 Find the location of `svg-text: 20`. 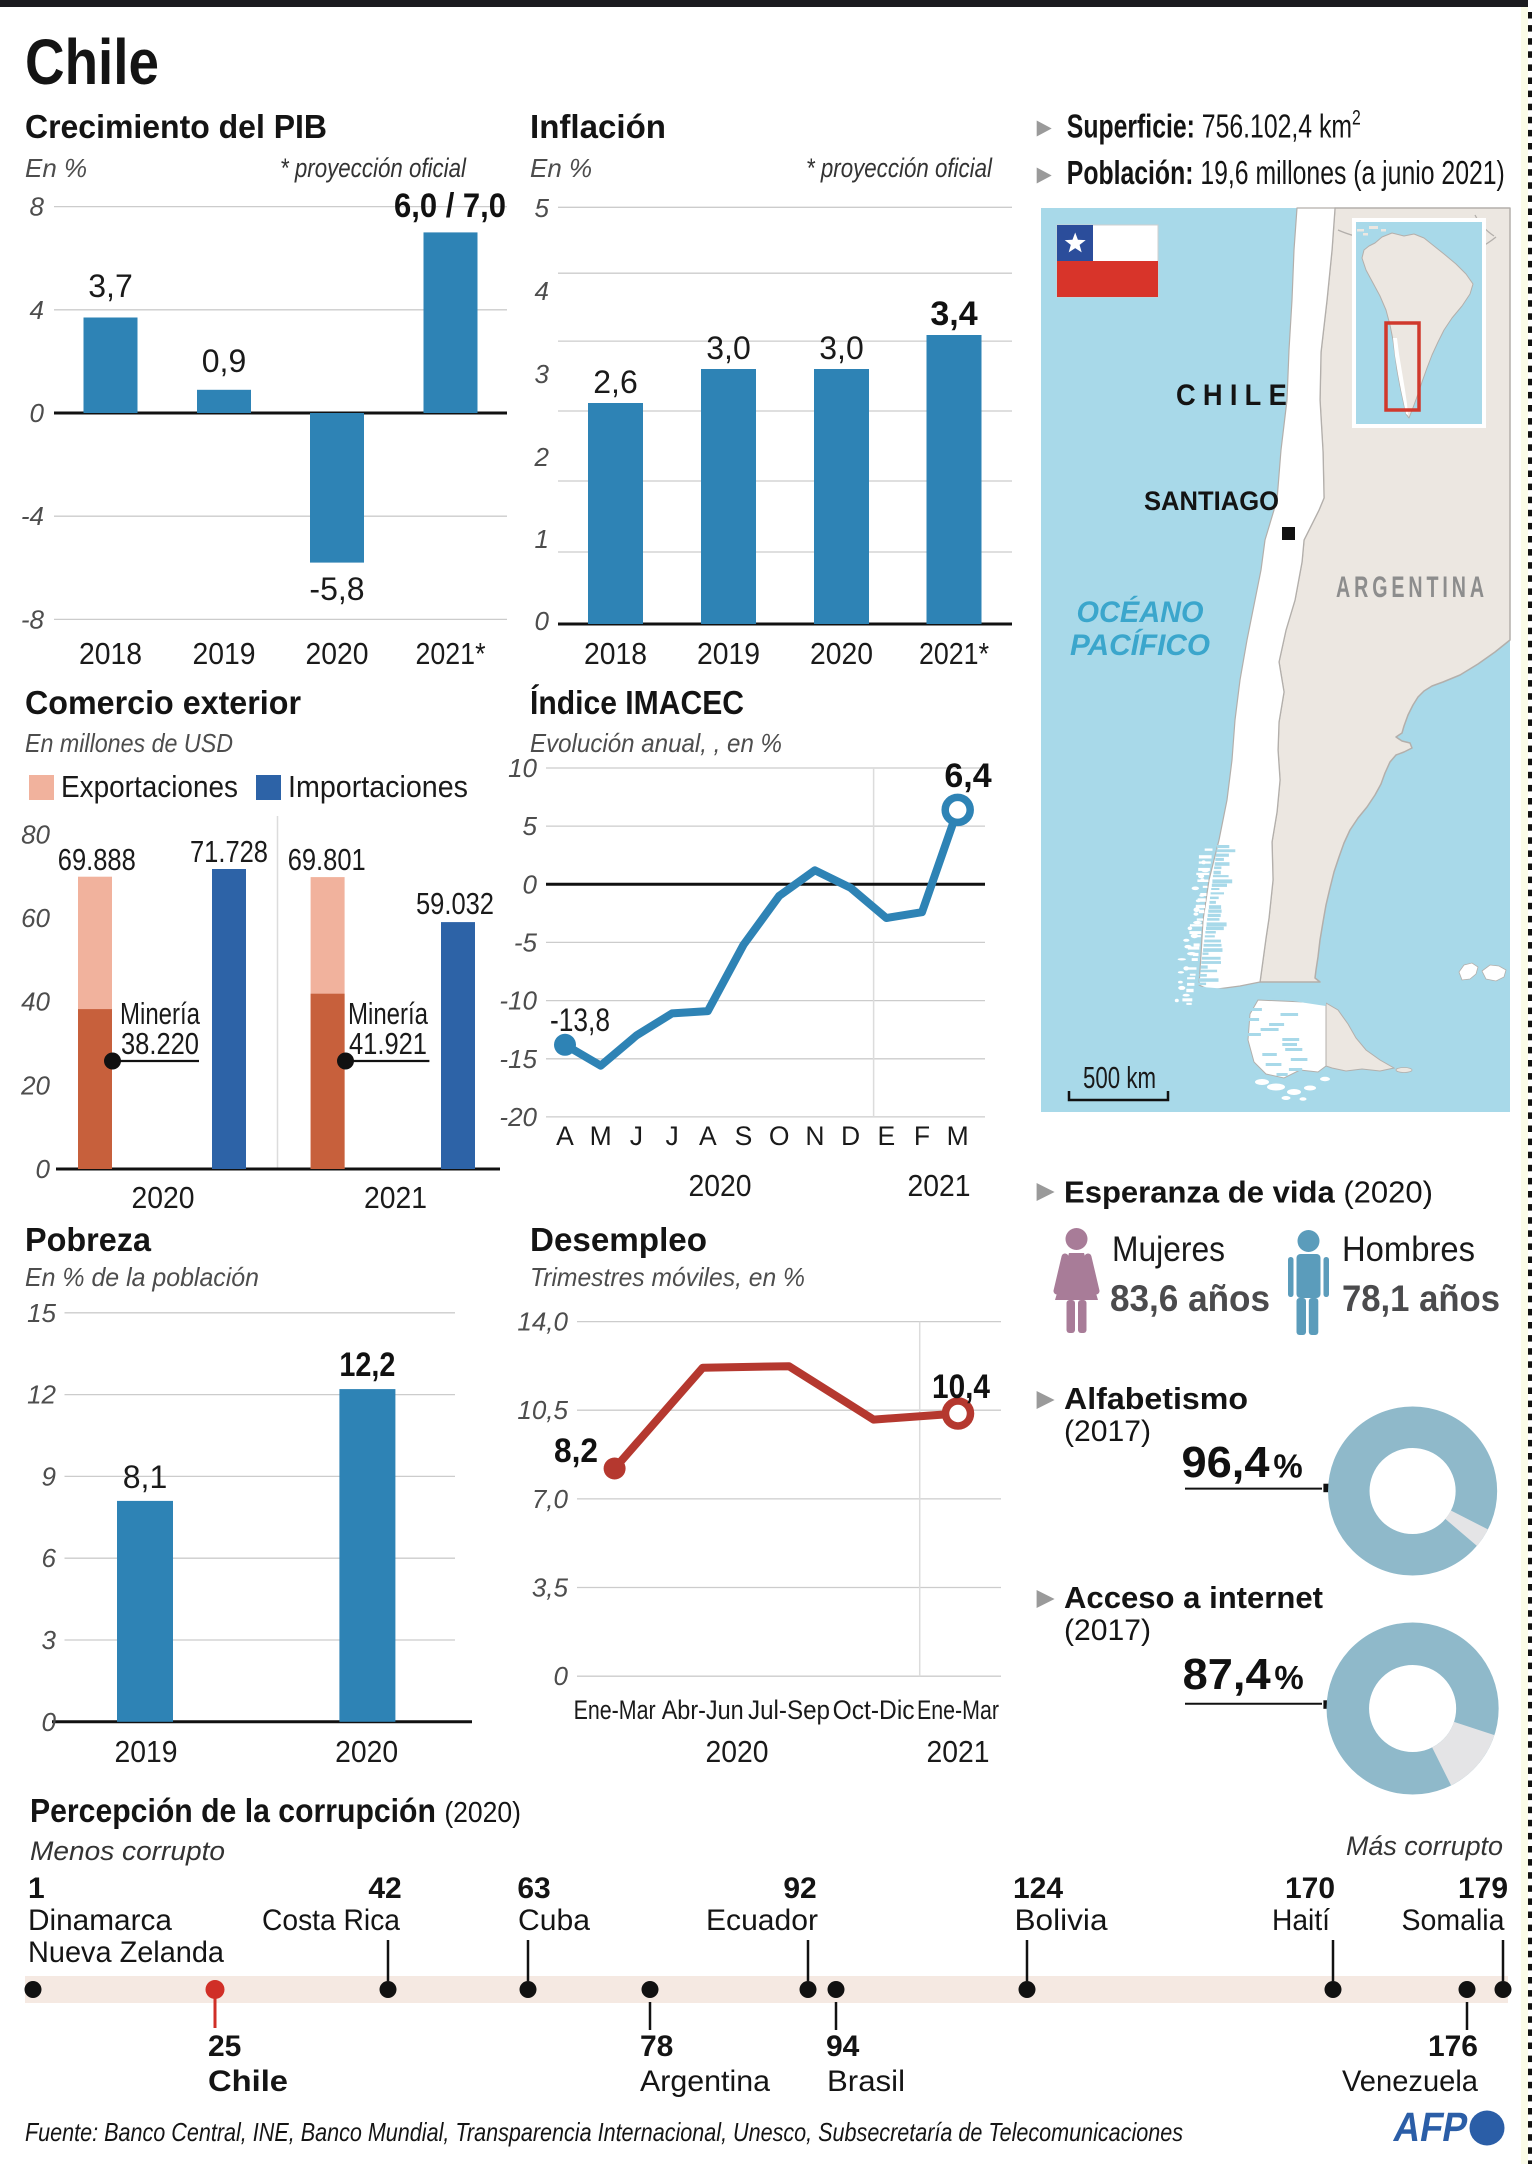

svg-text: 20 is located at coordinates (35, 1085).